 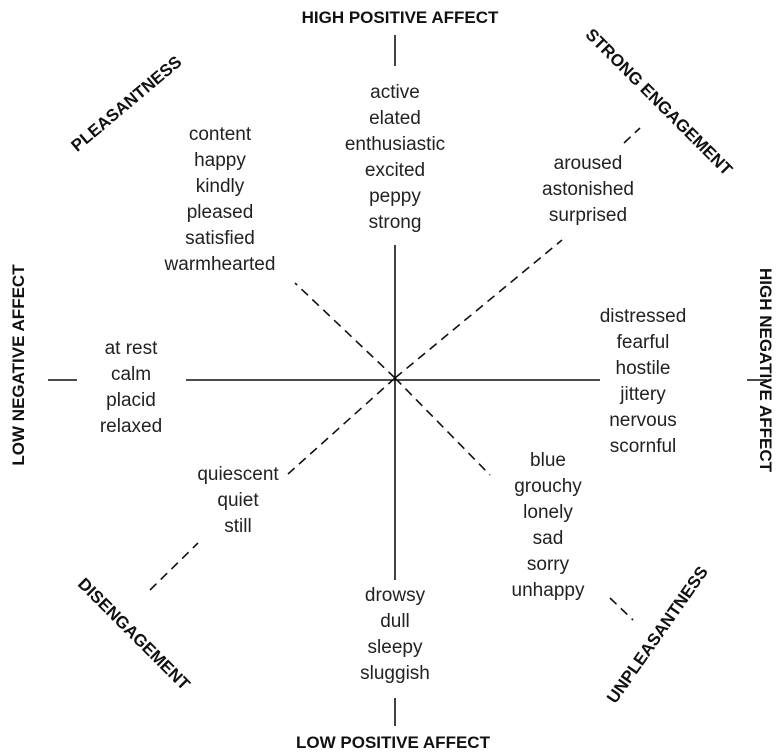 What do you see at coordinates (131, 426) in the screenshot?
I see `affect-word: relaxed` at bounding box center [131, 426].